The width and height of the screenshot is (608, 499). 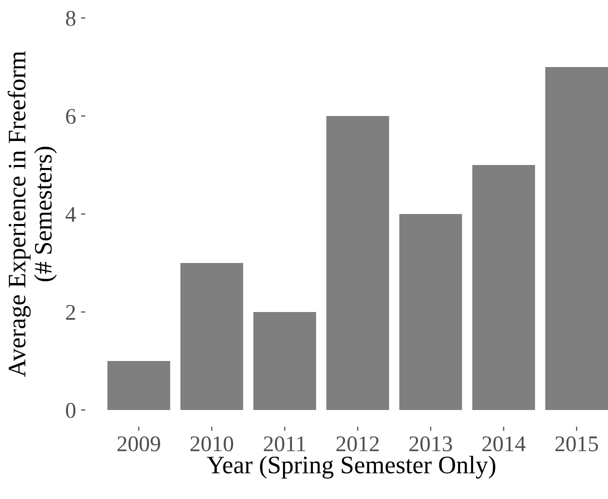 What do you see at coordinates (71, 116) in the screenshot?
I see `y-tick-label: 6` at bounding box center [71, 116].